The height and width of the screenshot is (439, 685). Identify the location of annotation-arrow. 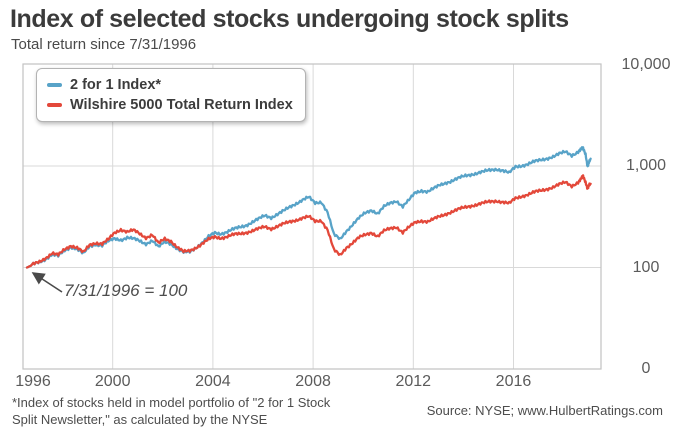
(47, 282).